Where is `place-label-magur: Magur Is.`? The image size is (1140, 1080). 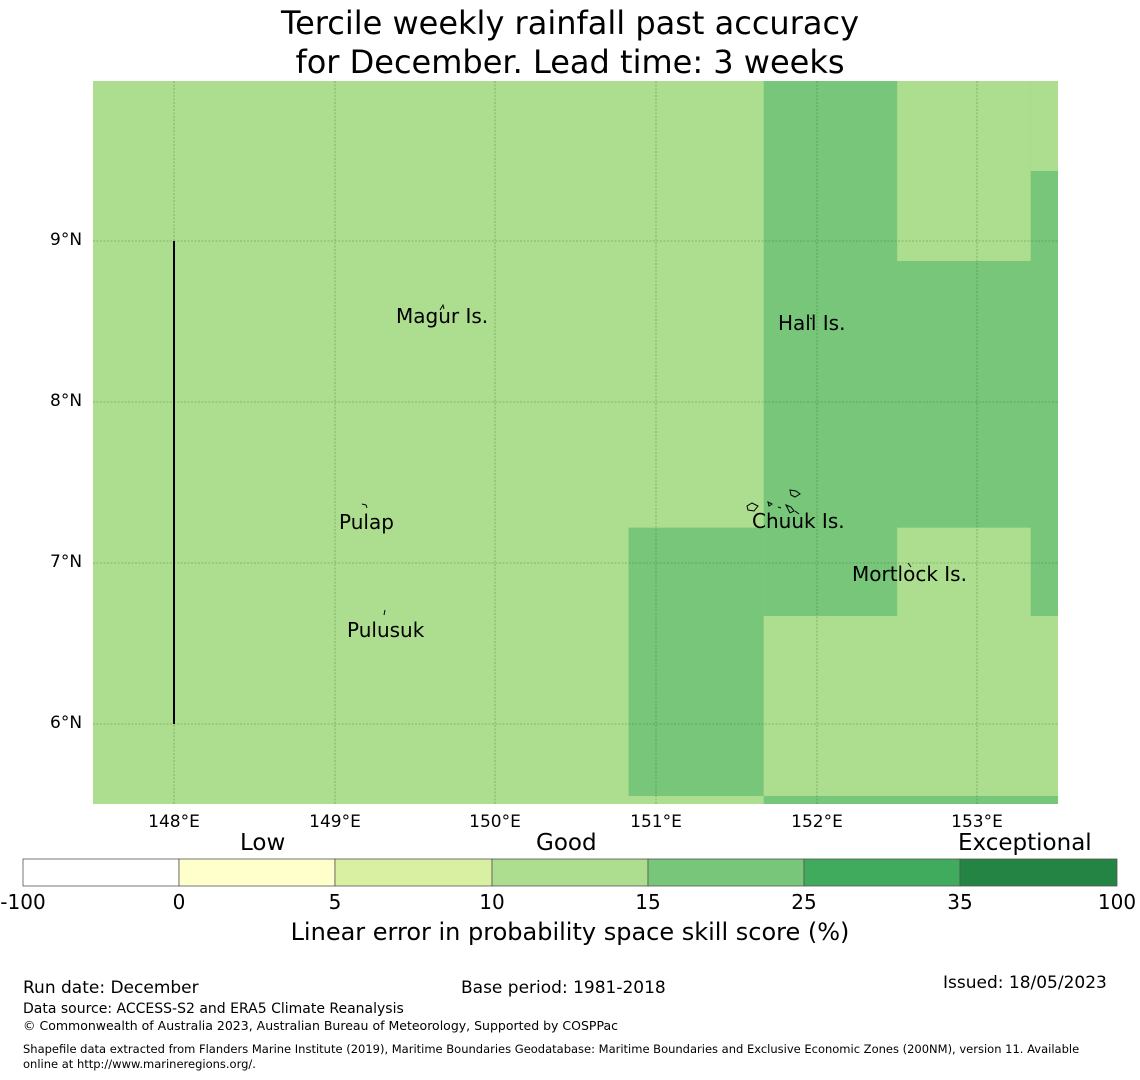
place-label-magur: Magur Is. is located at coordinates (442, 316).